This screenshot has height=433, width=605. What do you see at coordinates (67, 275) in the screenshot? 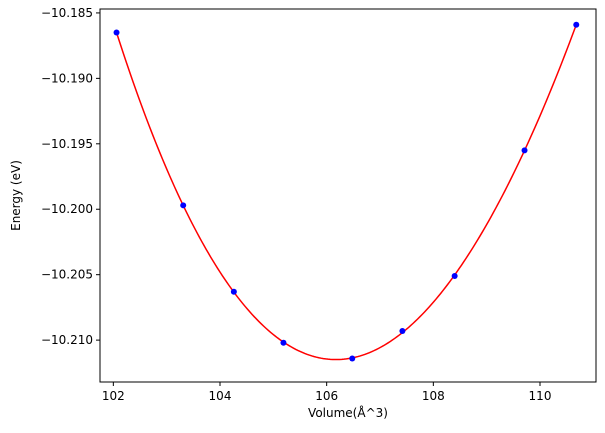
I see `y-tick-label: −10.205` at bounding box center [67, 275].